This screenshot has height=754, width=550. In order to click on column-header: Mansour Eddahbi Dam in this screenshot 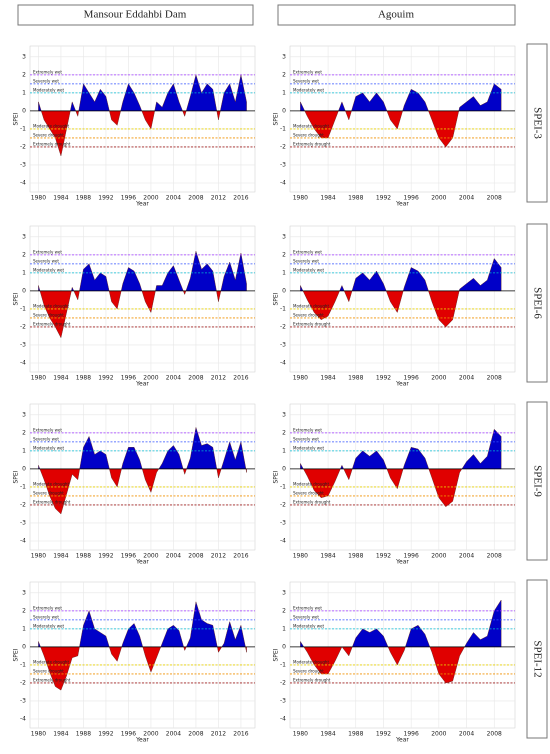, I will do `click(135, 15)`.